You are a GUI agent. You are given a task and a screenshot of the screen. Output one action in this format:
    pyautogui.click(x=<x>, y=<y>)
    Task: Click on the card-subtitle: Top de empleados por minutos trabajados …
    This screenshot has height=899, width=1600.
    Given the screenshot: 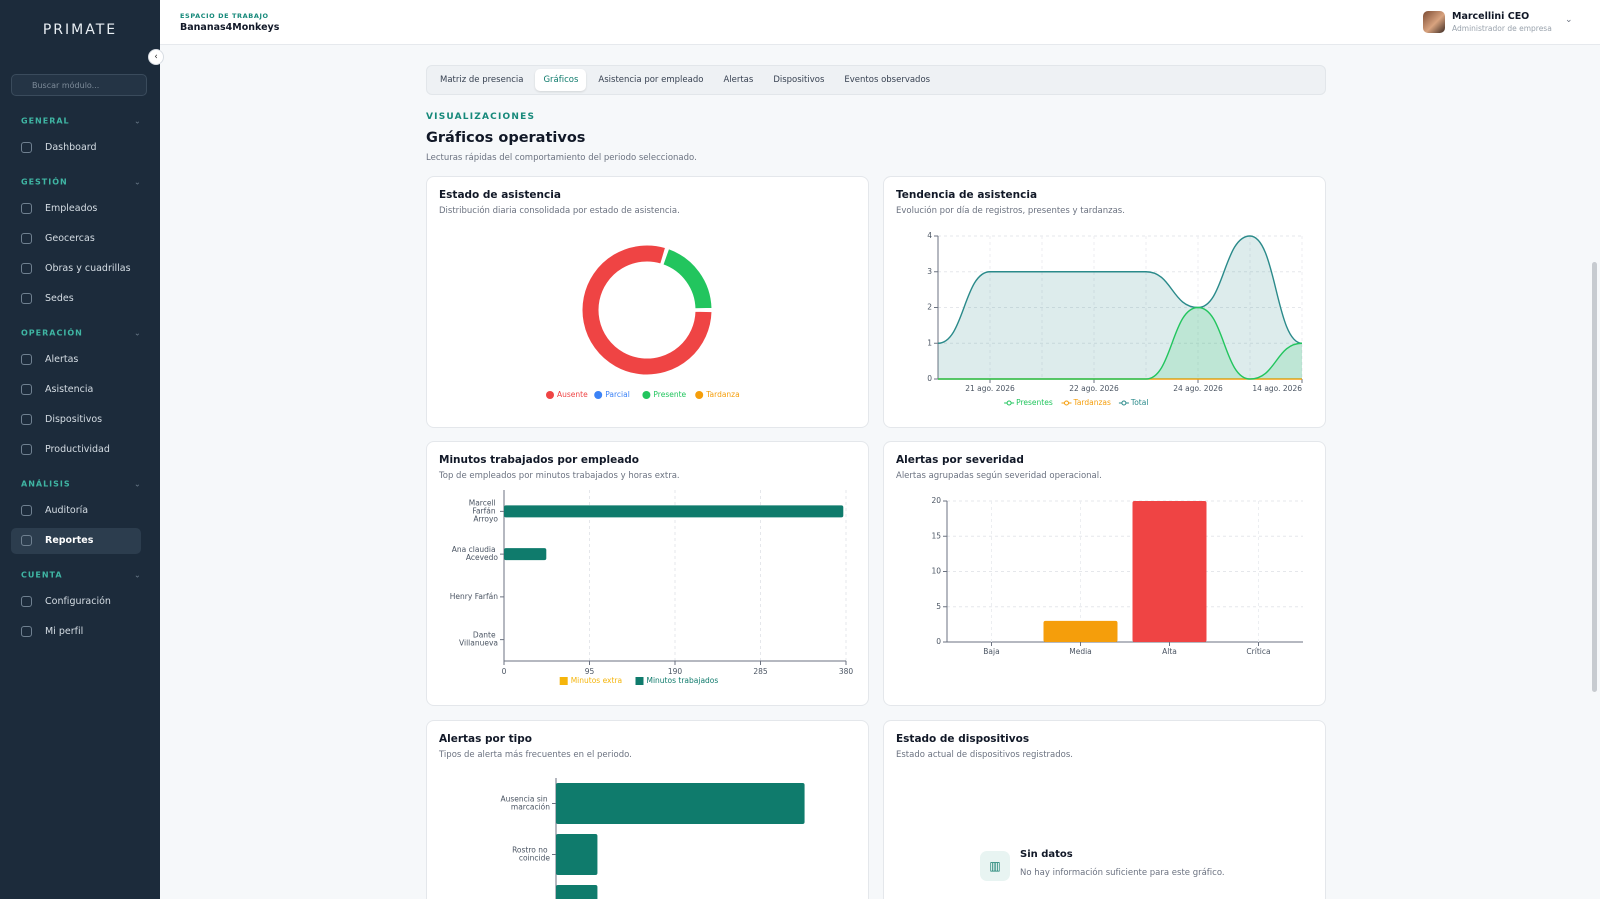 What is the action you would take?
    pyautogui.click(x=559, y=476)
    